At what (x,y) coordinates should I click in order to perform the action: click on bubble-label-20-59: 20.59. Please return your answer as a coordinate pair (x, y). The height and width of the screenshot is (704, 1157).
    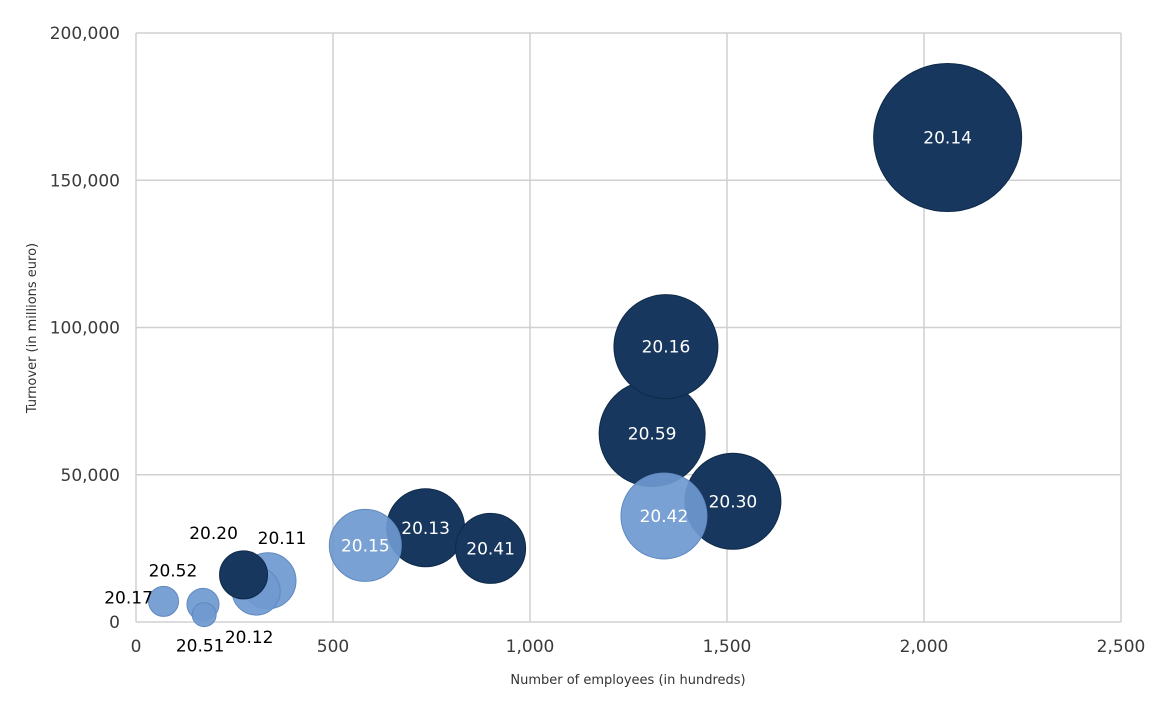
    Looking at the image, I should click on (652, 435).